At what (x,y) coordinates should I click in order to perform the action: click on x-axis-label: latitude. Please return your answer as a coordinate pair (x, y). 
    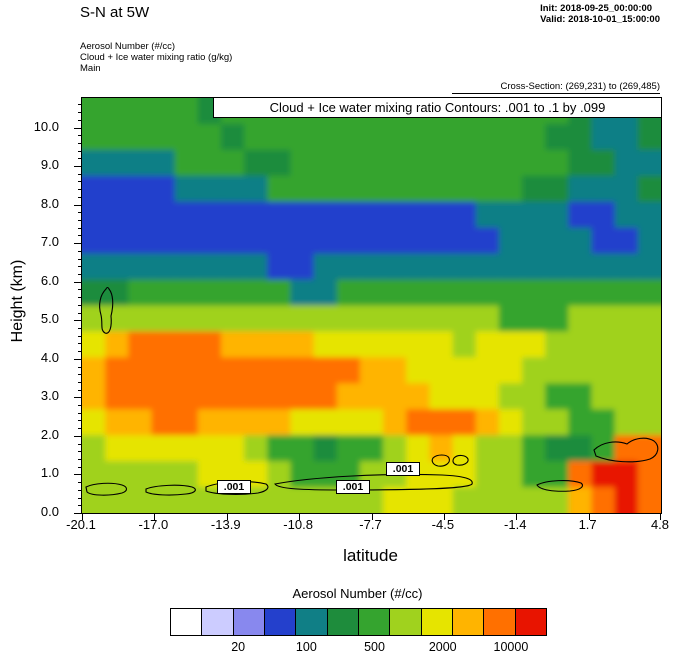
    Looking at the image, I should click on (370, 555).